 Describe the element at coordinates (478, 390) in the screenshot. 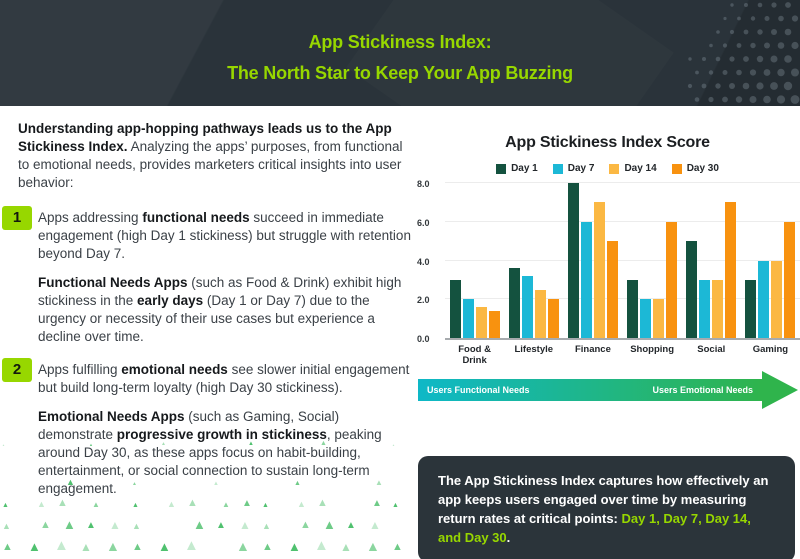

I see `arrow-left-label: Users Functional Needs` at that location.